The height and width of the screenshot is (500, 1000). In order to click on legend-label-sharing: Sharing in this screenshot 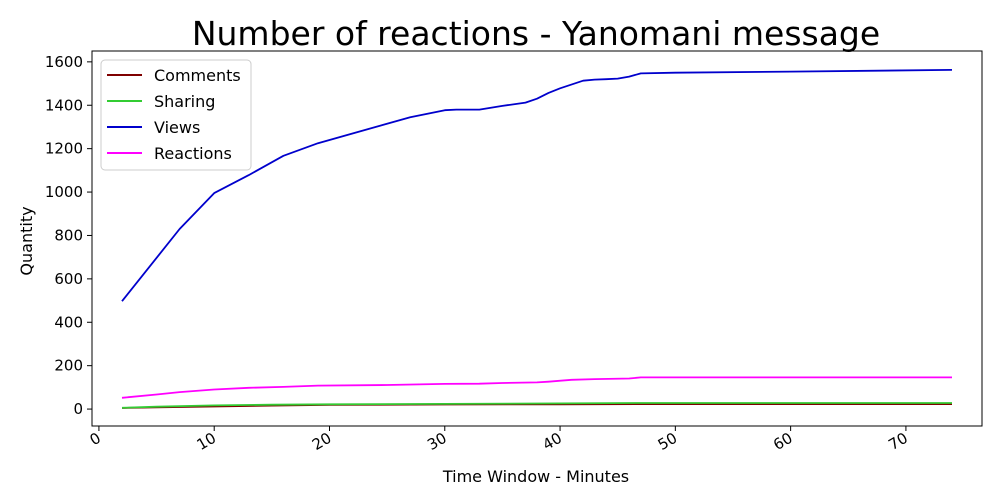, I will do `click(184, 101)`.